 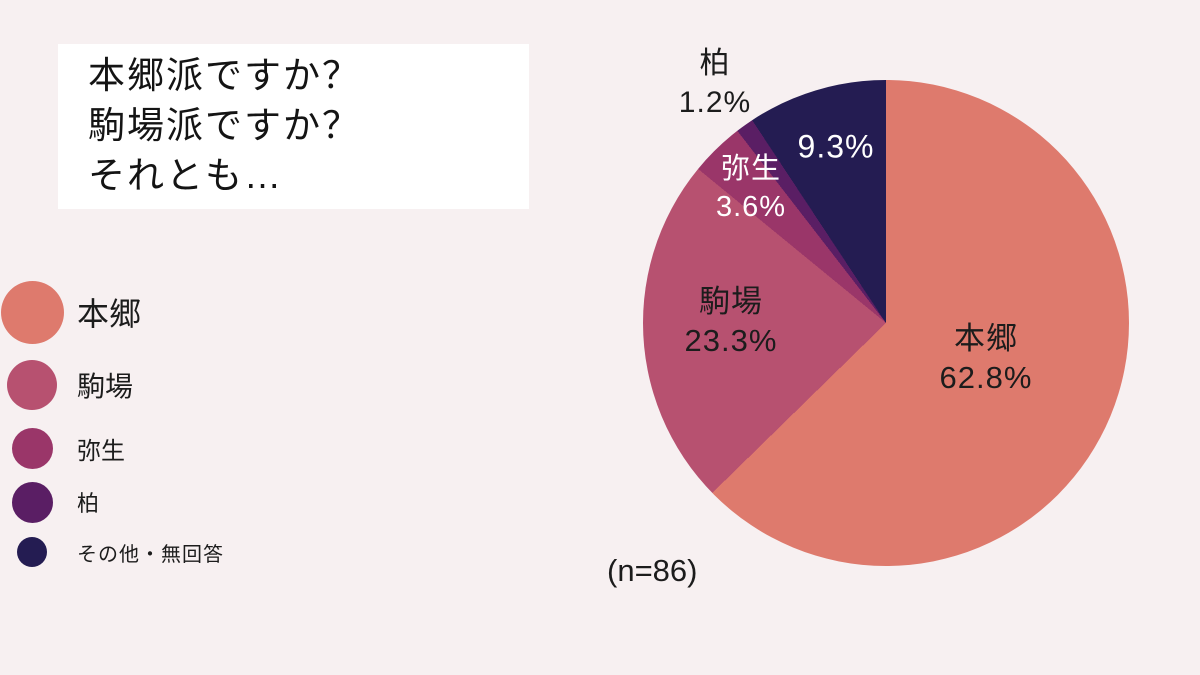 What do you see at coordinates (105, 386) in the screenshot?
I see `legend-label-komaba: 駒場` at bounding box center [105, 386].